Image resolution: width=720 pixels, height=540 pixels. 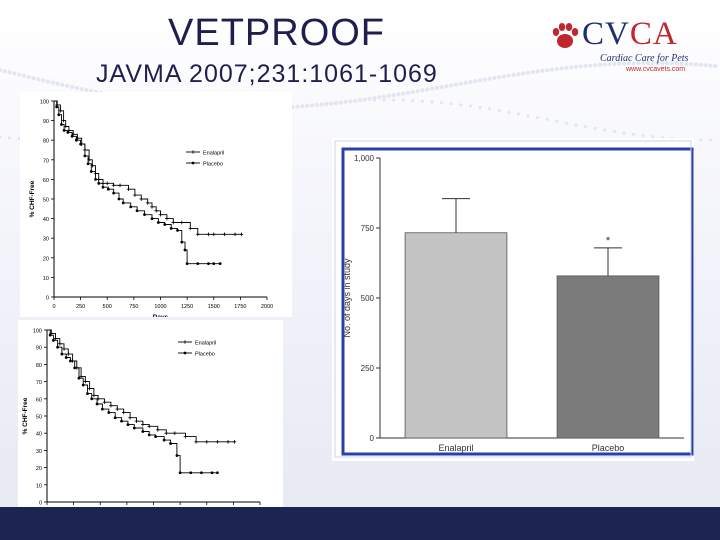 I want to click on y-tick-label: 70, so click(x=46, y=161).